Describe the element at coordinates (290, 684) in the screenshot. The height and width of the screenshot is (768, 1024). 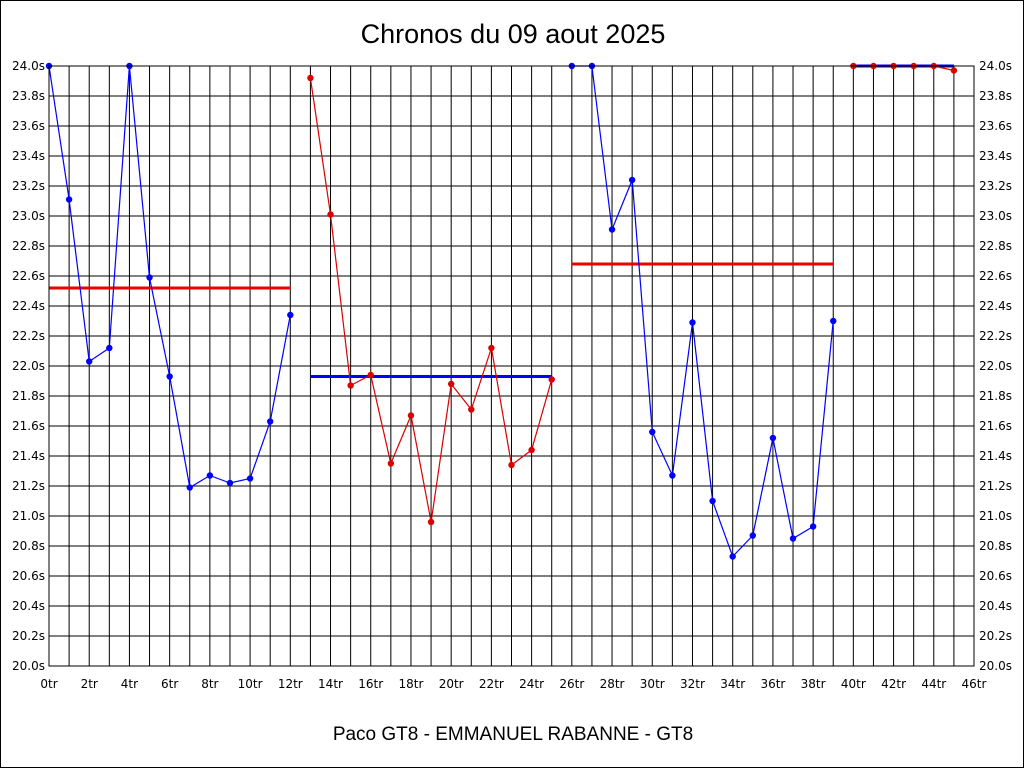
I see `x-tick-label: 12tr` at that location.